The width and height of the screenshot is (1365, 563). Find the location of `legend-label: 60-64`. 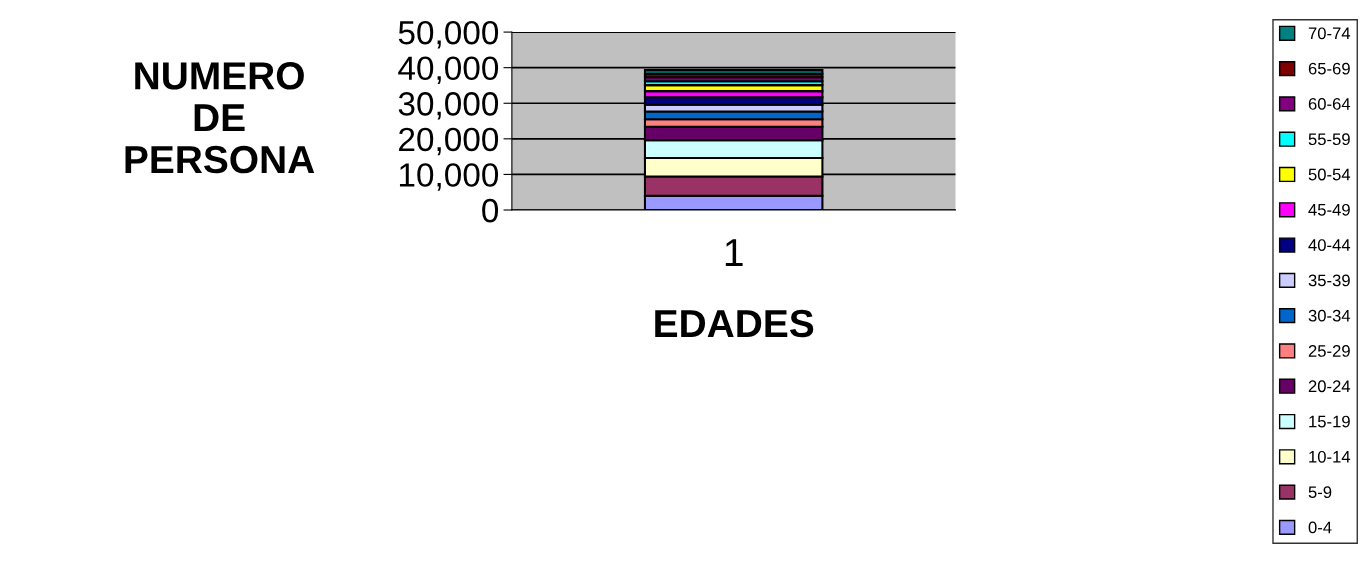

legend-label: 60-64 is located at coordinates (1329, 104).